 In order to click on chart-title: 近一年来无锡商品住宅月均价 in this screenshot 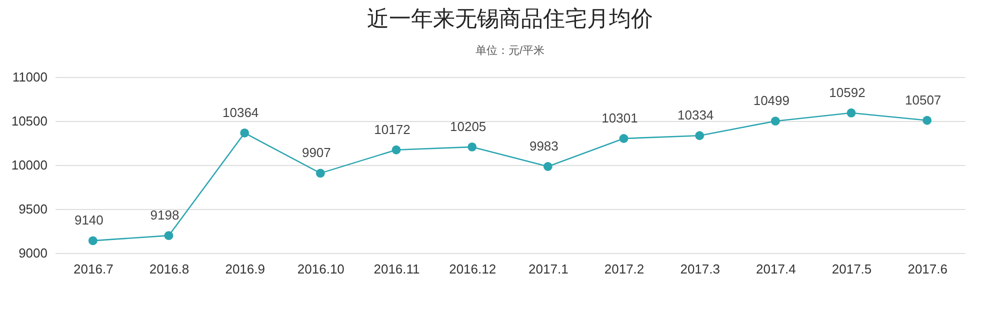, I will do `click(510, 18)`.